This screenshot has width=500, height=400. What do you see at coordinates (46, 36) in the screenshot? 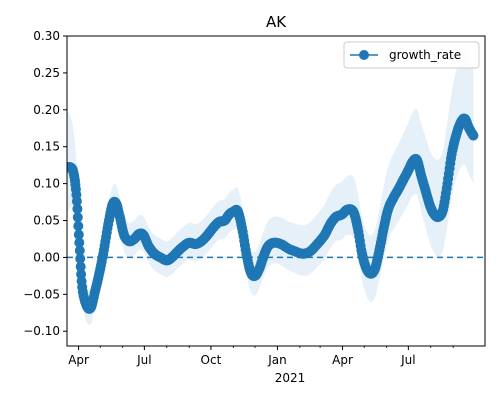
I see `y-tick-label-8: 0.30` at bounding box center [46, 36].